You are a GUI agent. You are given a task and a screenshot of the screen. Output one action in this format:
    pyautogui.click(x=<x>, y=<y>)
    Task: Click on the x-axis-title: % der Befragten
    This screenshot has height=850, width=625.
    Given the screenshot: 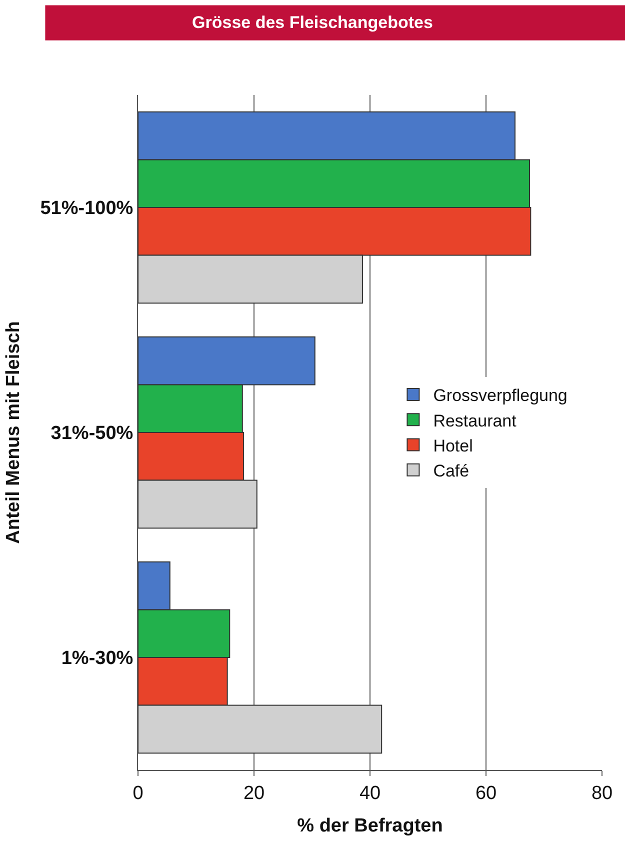 What is the action you would take?
    pyautogui.click(x=370, y=826)
    